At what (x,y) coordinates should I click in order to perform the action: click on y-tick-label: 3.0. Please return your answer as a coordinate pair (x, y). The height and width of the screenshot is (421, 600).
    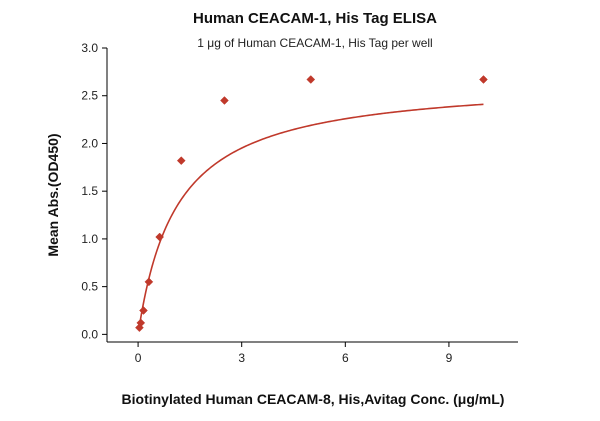
    Looking at the image, I should click on (89, 48).